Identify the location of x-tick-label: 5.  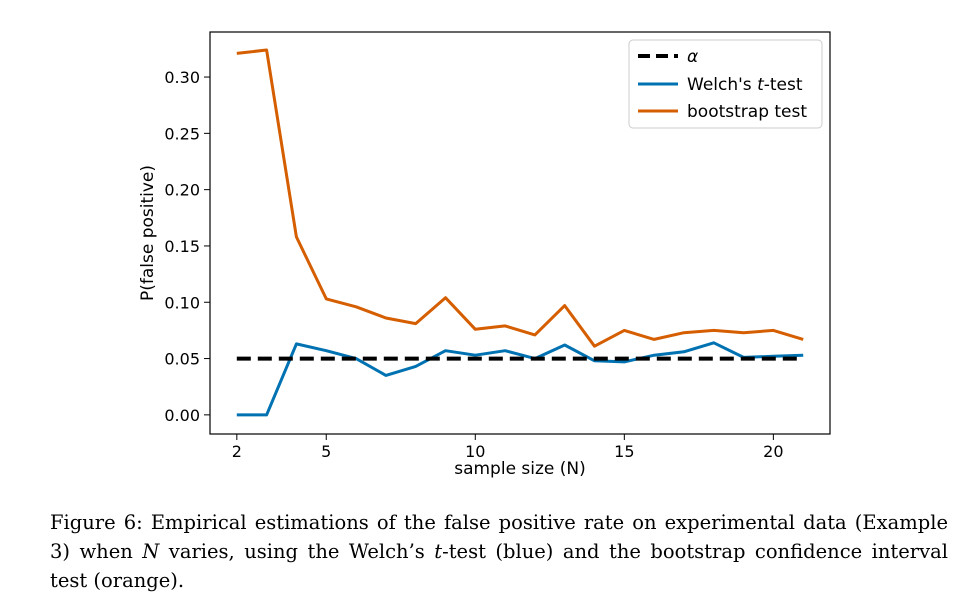
(326, 451).